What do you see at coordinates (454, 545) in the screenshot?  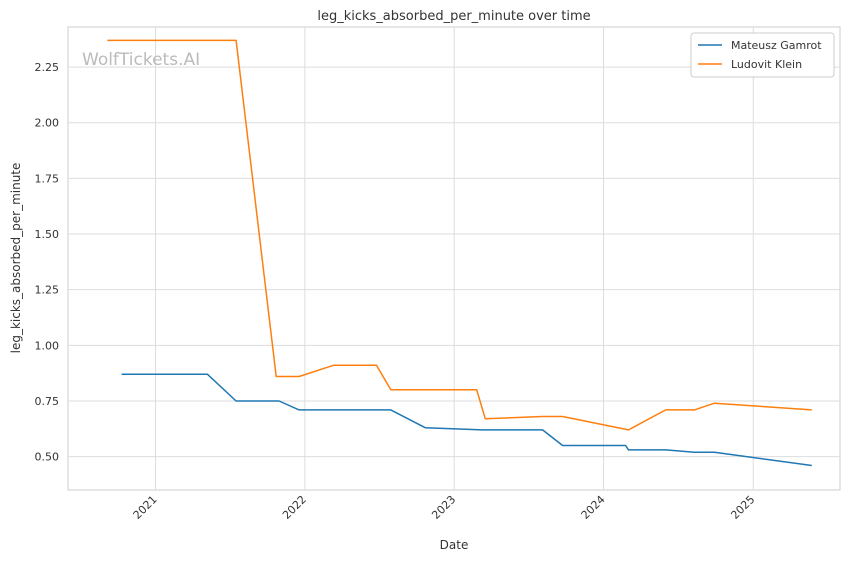 I see `x-axis-label: Date` at bounding box center [454, 545].